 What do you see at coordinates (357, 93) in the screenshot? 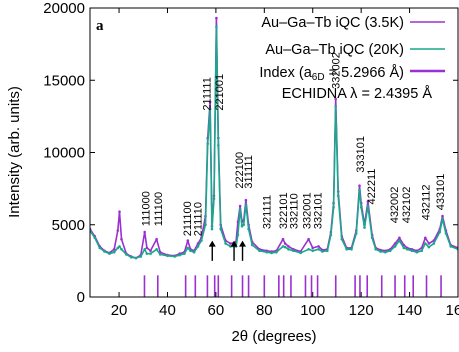
I see `legend-note: ECHIDNA λ = 2.4395 Å` at bounding box center [357, 93].